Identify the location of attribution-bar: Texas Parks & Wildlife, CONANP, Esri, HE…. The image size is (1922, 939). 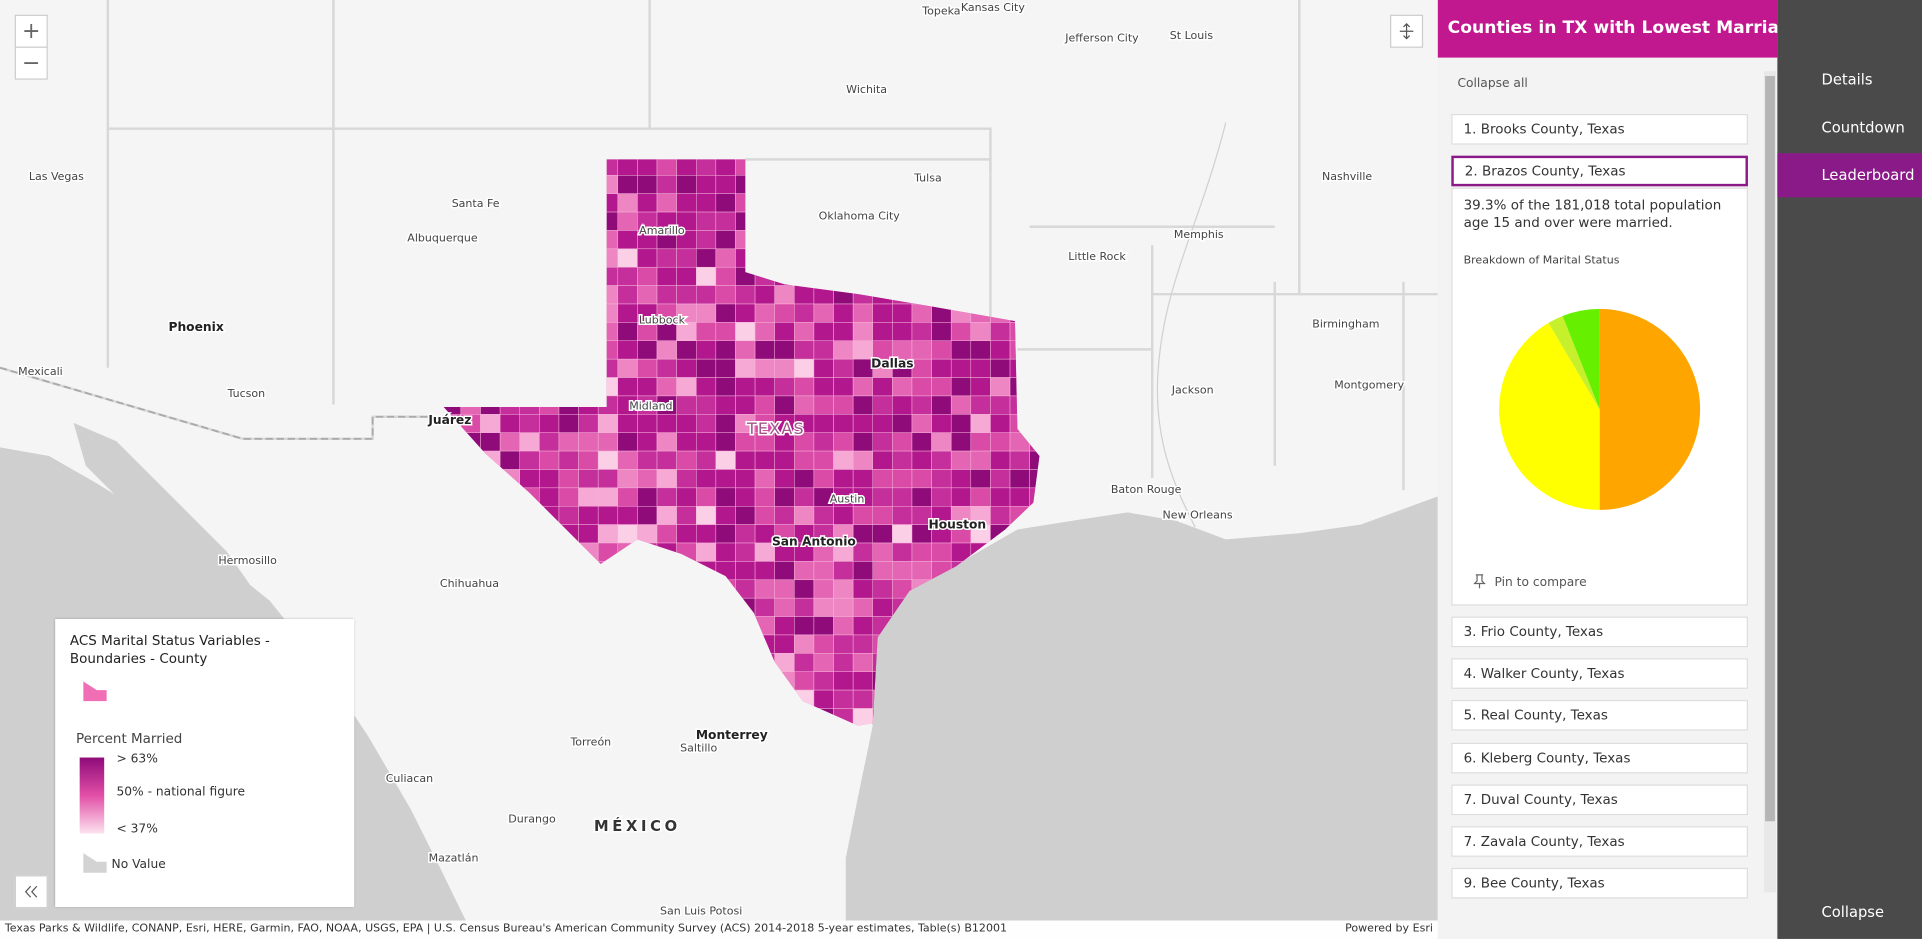
(719, 929).